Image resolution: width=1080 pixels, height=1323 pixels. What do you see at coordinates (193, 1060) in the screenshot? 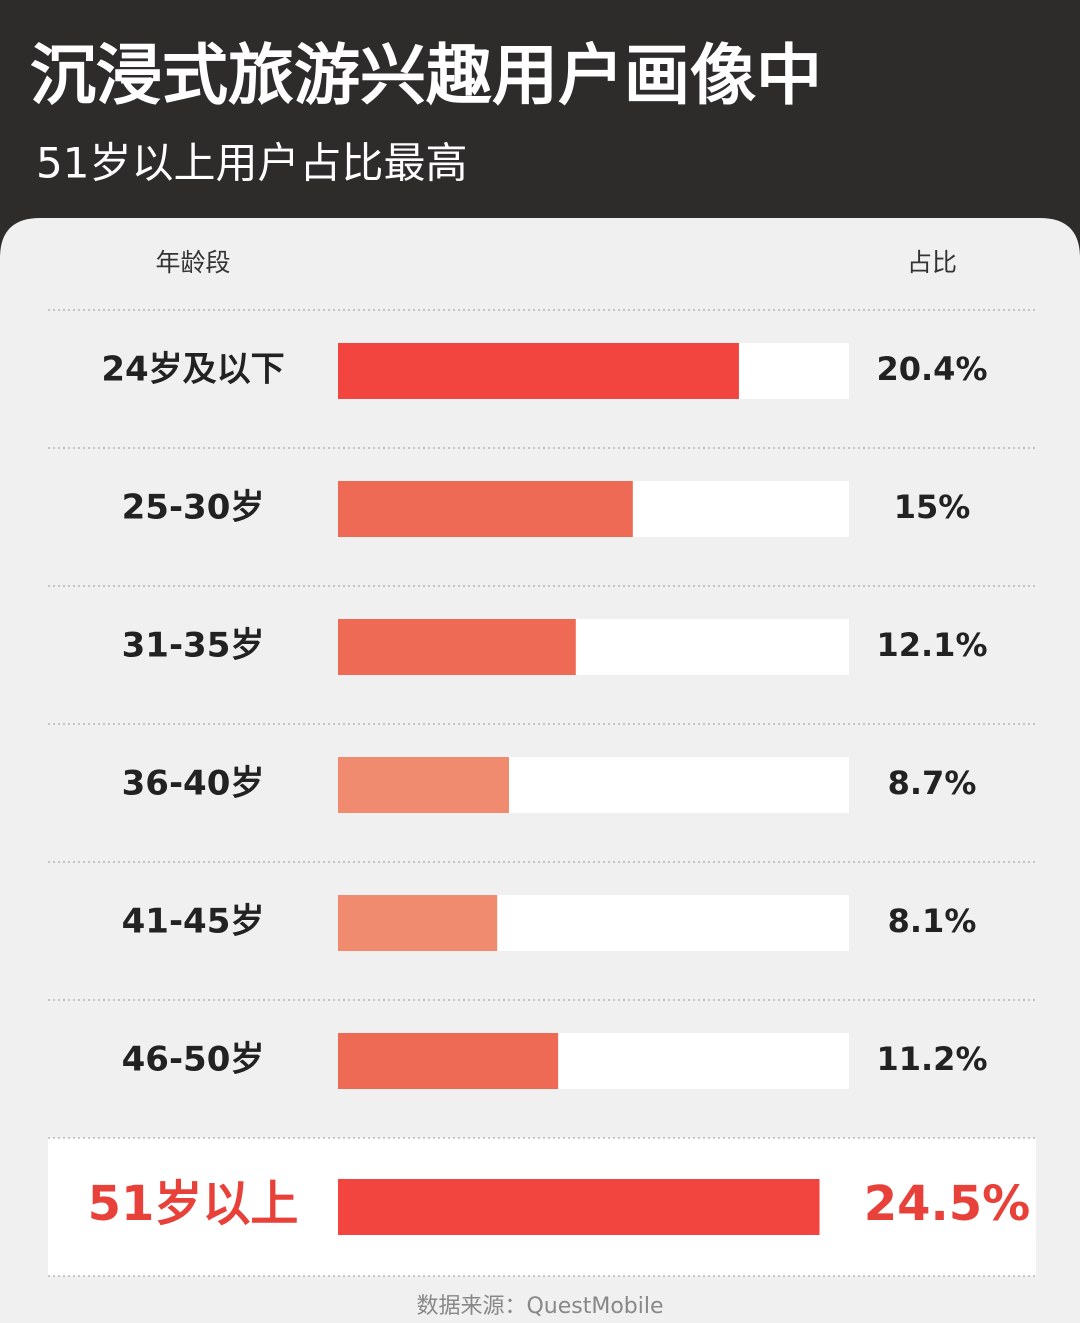
I see `category-label: 46-50岁` at bounding box center [193, 1060].